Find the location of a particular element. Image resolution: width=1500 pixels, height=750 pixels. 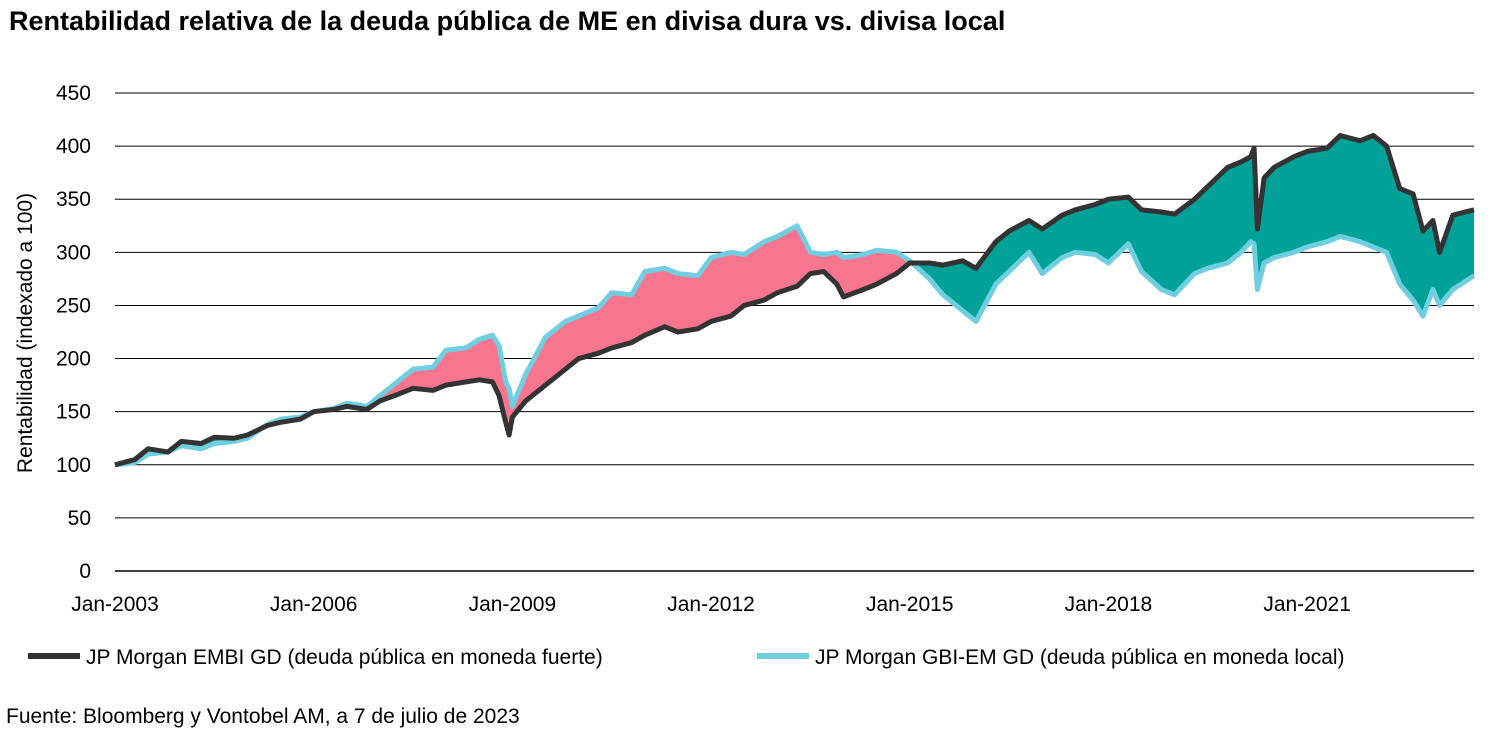

x-tick-label: Jan-2006 is located at coordinates (314, 604).